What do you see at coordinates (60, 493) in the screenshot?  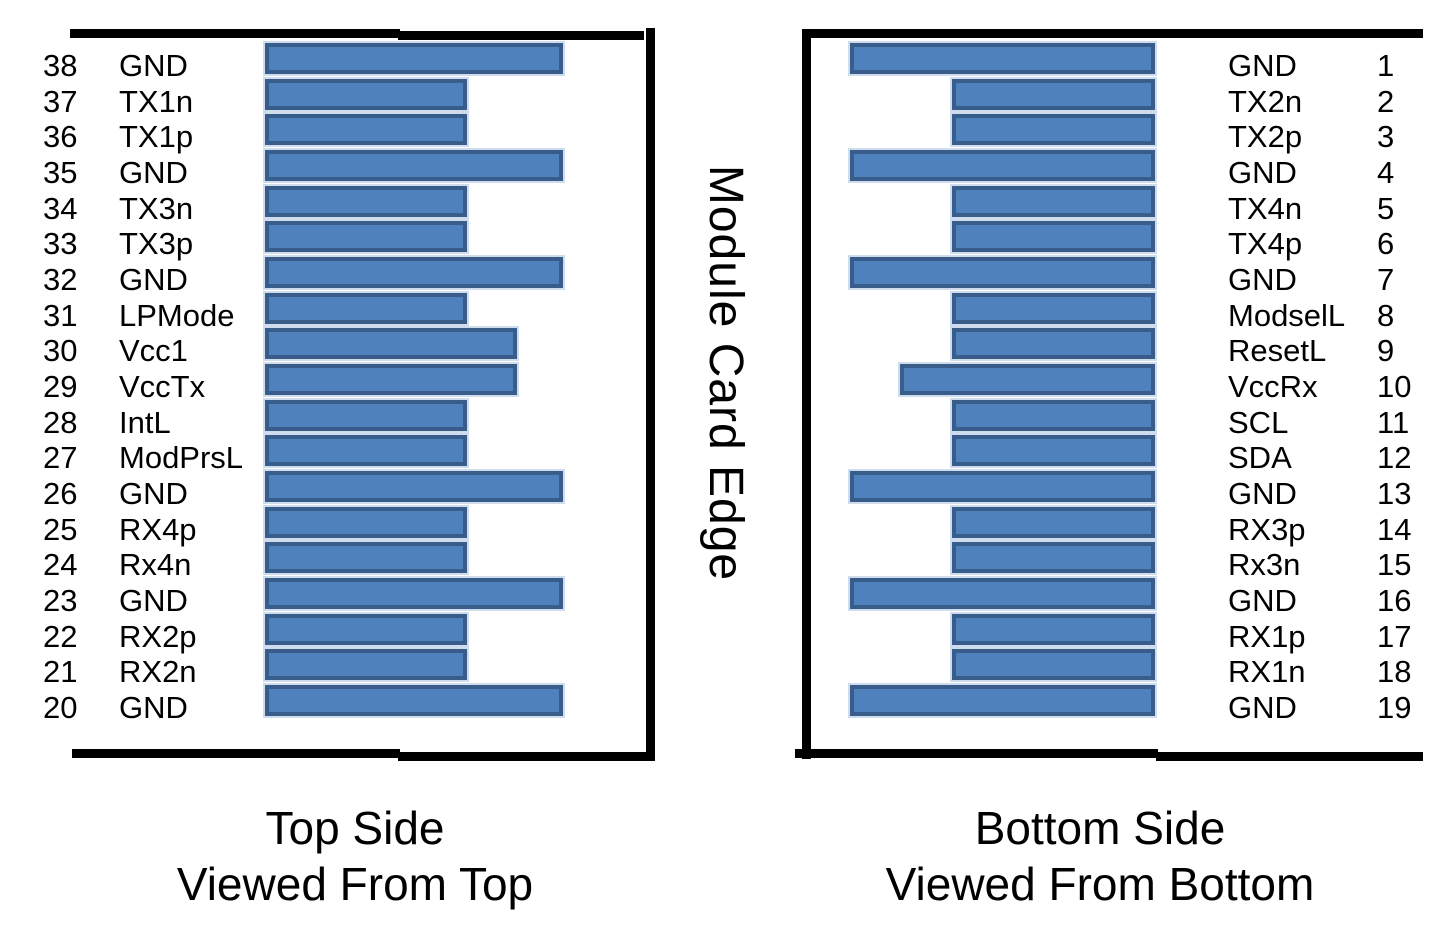 I see `pin-number: 26` at bounding box center [60, 493].